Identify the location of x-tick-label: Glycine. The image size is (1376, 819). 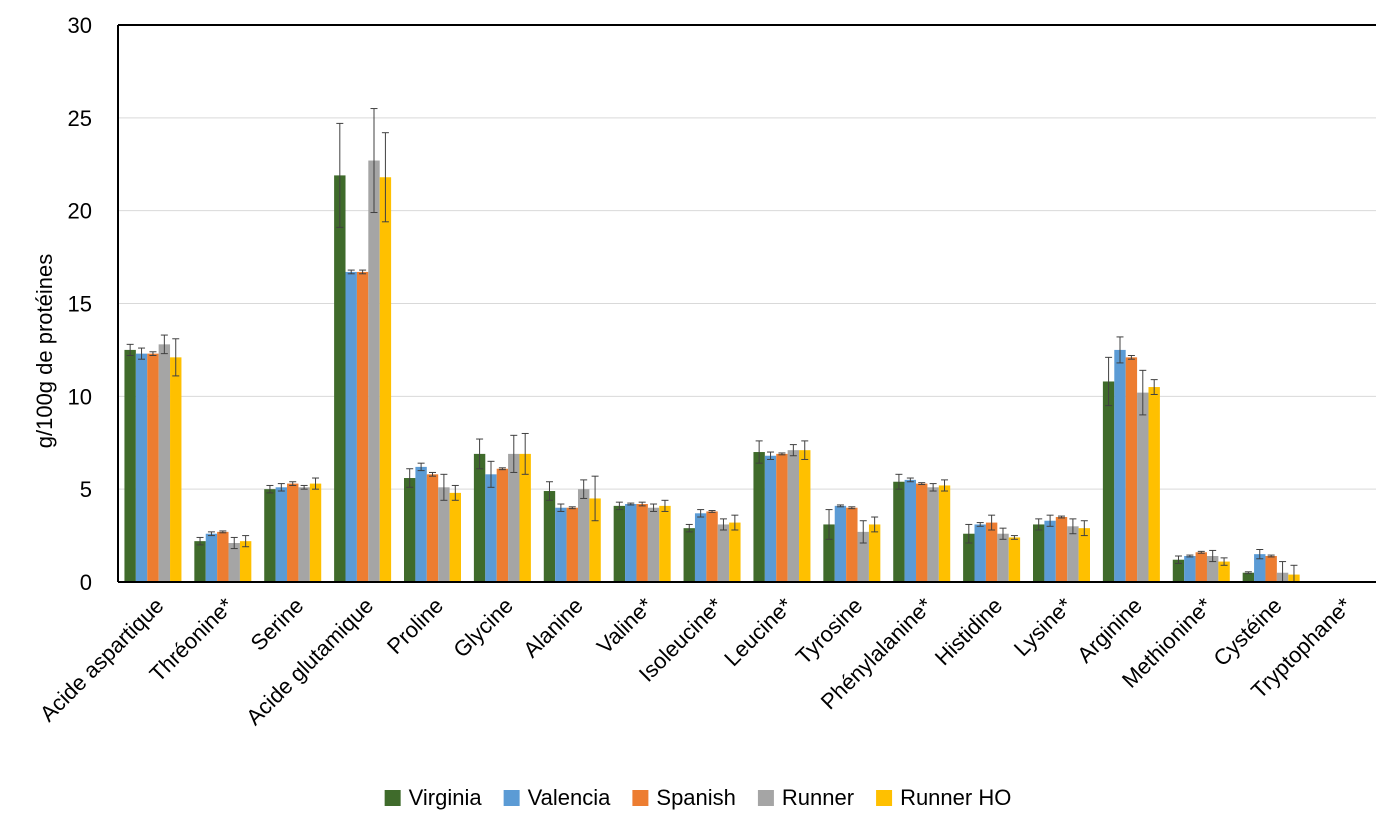
(483, 628).